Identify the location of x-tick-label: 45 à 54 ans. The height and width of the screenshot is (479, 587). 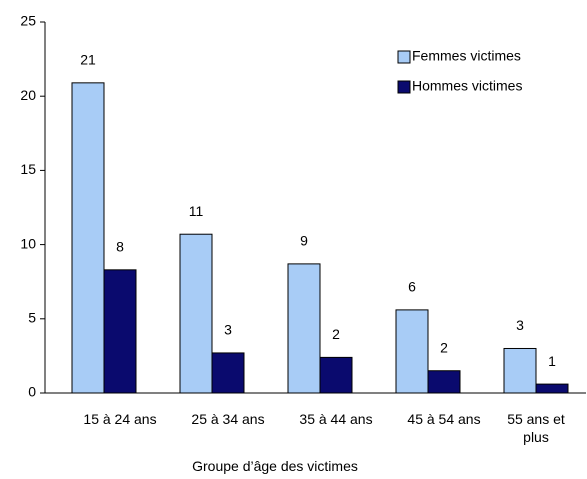
(444, 419).